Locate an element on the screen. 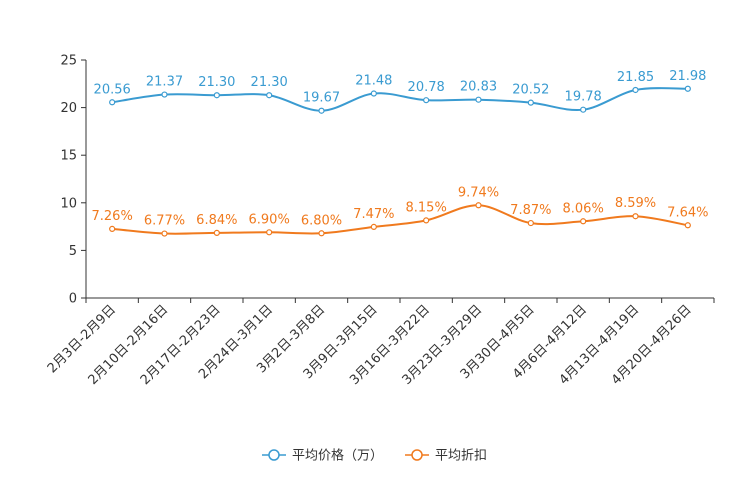 The height and width of the screenshot is (496, 744). data-label: 6.84% is located at coordinates (216, 220).